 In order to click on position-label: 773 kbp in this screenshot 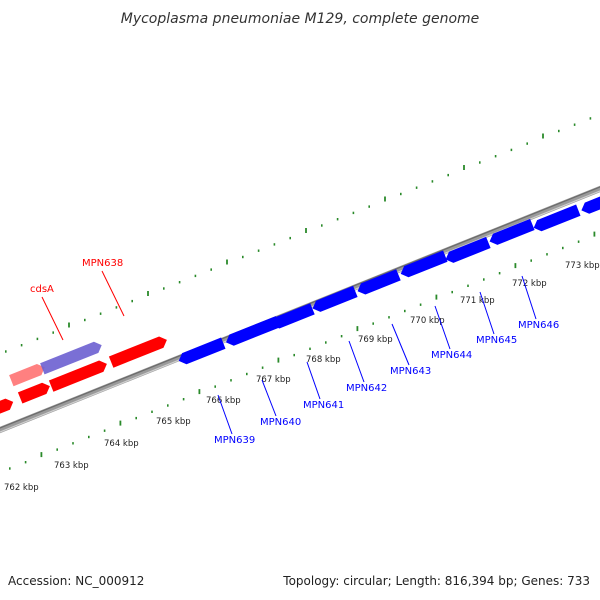, I will do `click(582, 266)`.